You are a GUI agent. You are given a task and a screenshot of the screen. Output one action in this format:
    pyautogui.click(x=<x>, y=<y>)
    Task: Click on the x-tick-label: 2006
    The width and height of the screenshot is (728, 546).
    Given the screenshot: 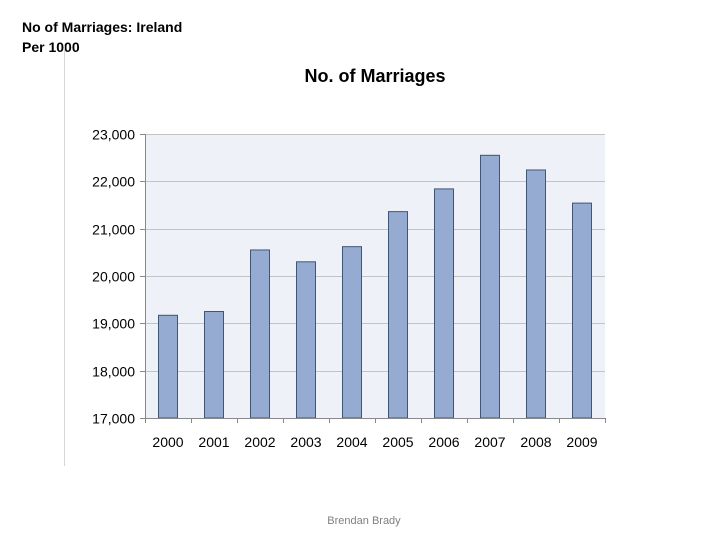 What is the action you would take?
    pyautogui.click(x=443, y=442)
    